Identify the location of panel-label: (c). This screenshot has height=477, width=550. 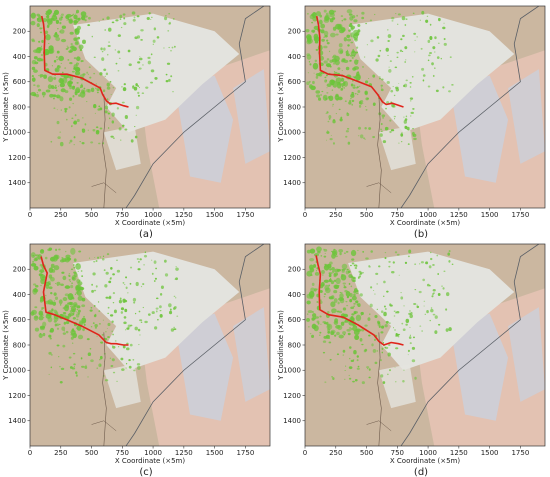
(145, 472).